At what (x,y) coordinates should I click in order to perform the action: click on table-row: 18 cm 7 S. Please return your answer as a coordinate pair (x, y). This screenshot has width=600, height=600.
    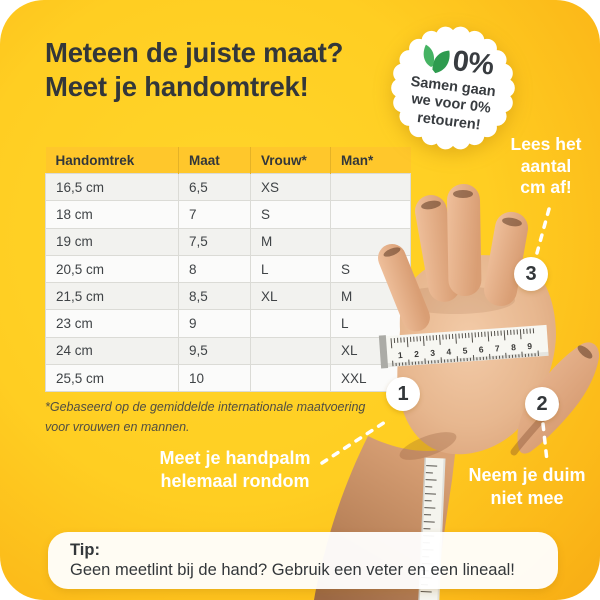
    Looking at the image, I should click on (228, 214).